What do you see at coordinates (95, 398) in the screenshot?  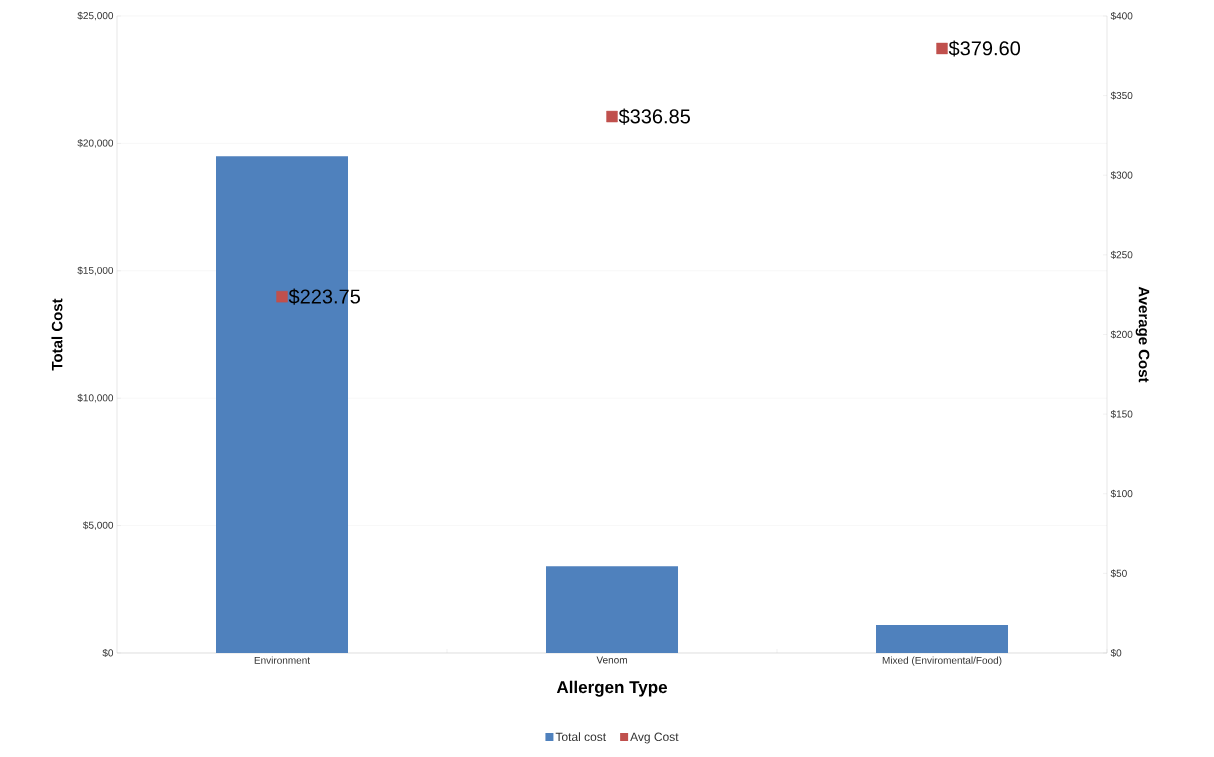 I see `y-tick-label: $10,000` at bounding box center [95, 398].